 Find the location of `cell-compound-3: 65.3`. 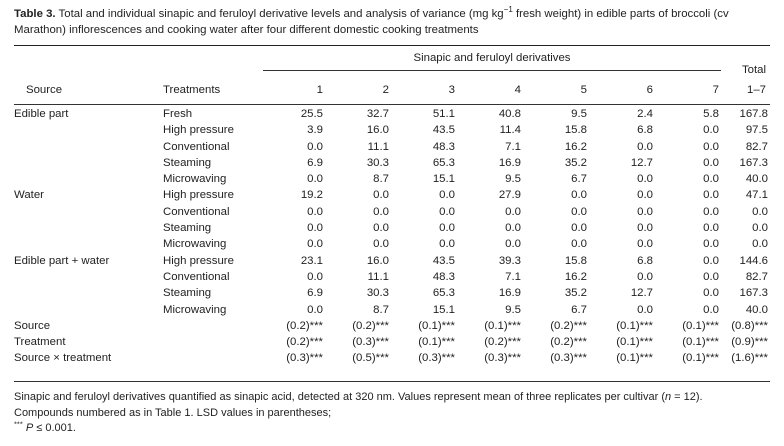

cell-compound-3: 65.3 is located at coordinates (443, 293).